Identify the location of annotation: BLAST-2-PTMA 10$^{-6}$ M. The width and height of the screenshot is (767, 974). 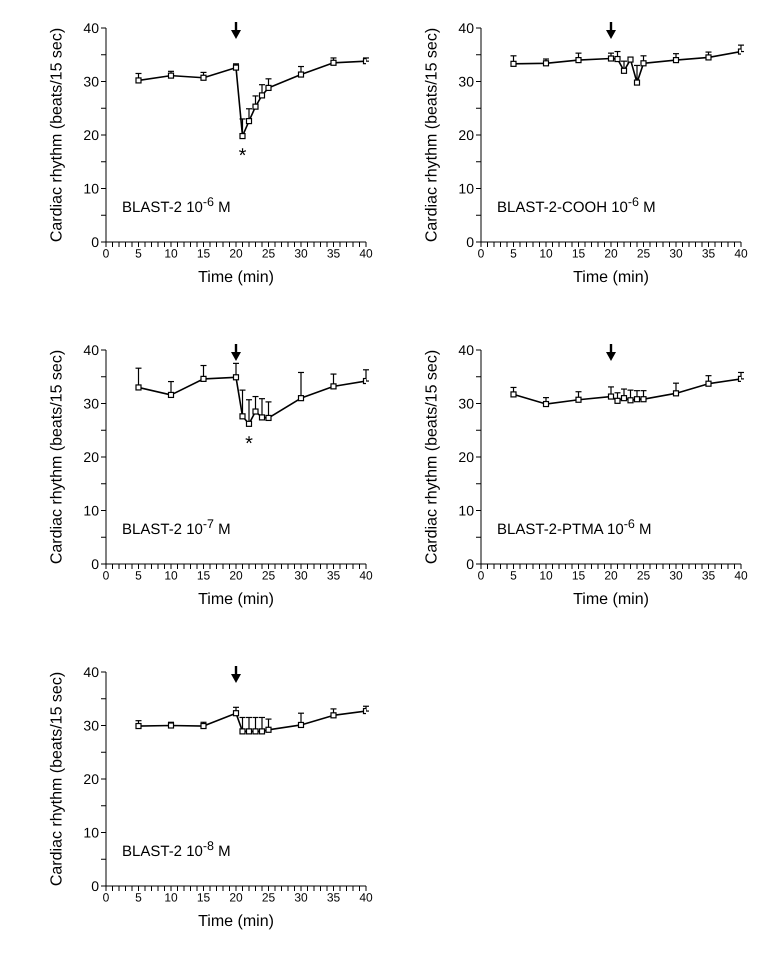
(574, 528).